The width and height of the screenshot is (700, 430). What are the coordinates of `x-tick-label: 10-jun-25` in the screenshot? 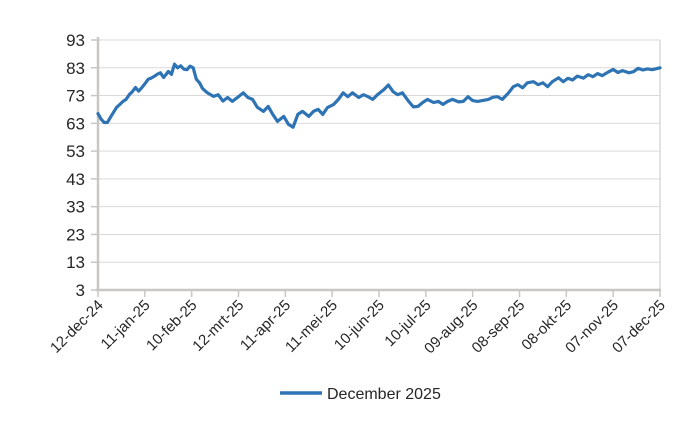 It's located at (359, 325).